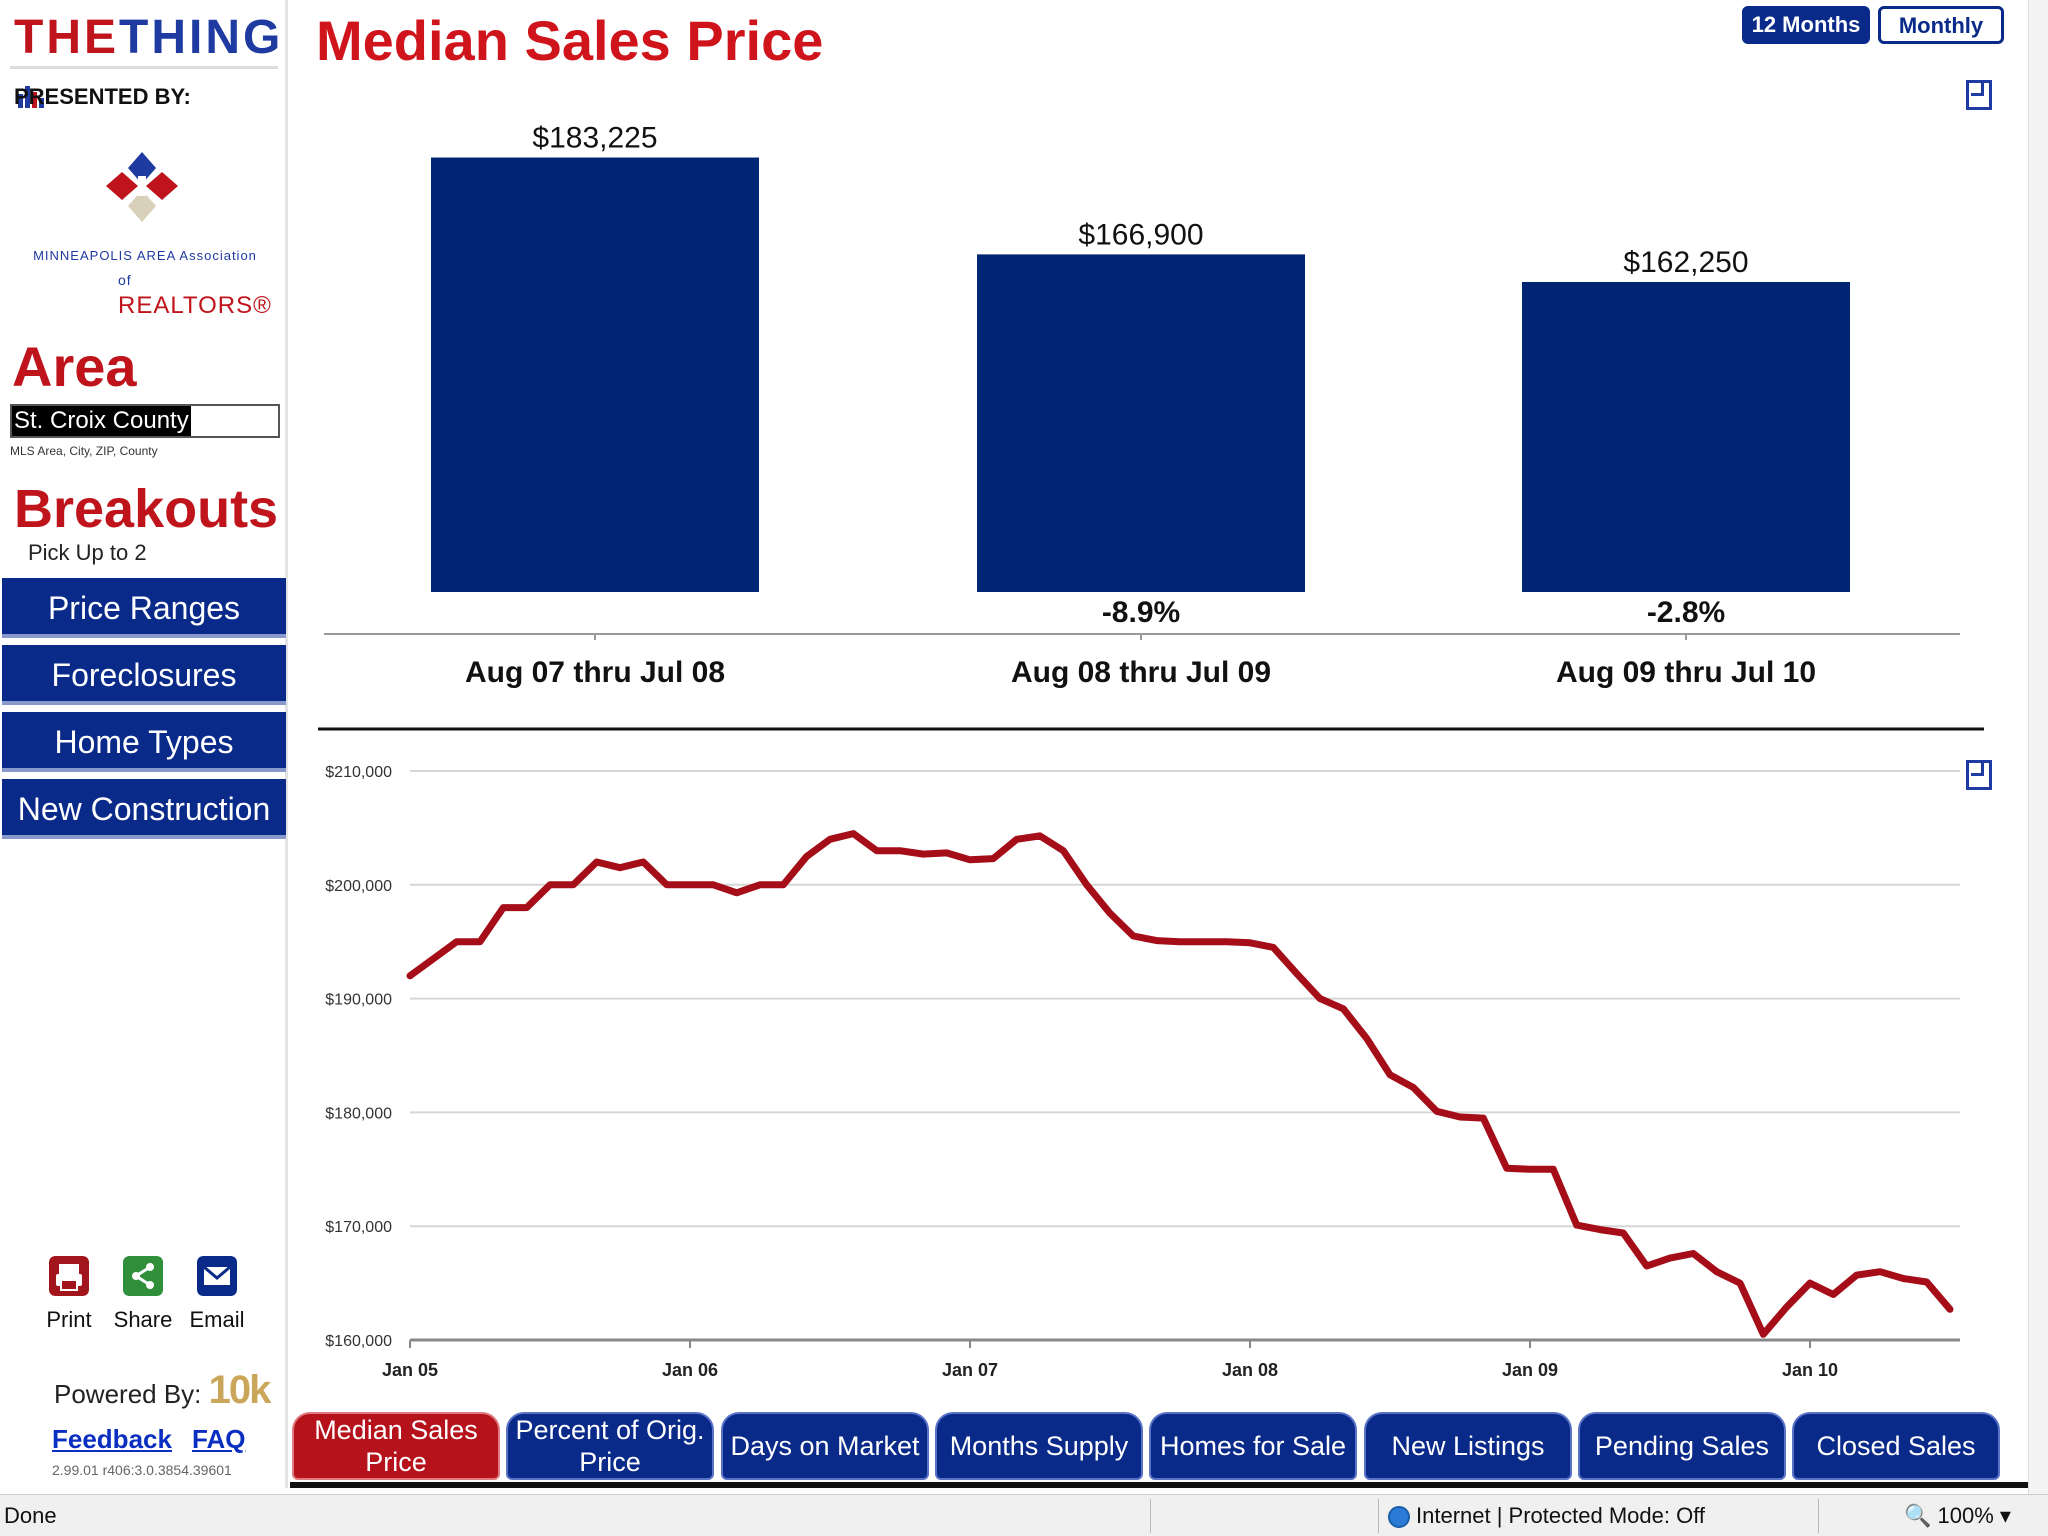  I want to click on y-tick-label: $180,000, so click(358, 1113).